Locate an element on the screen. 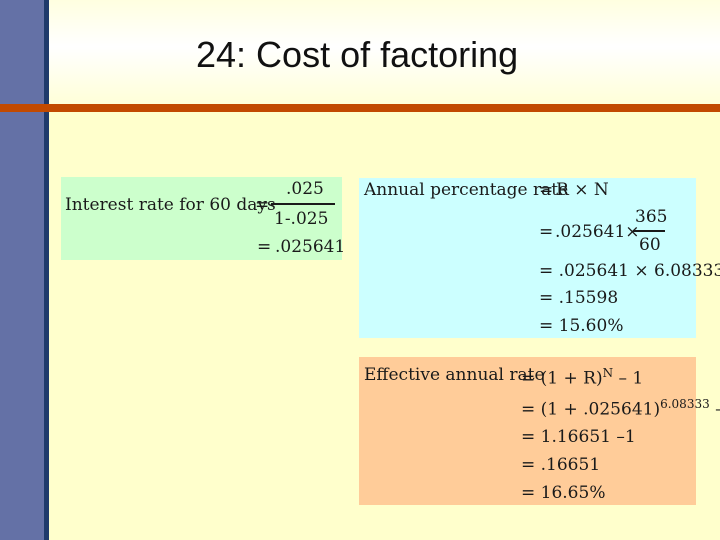  apr-formula: R × N is located at coordinates (582, 190).